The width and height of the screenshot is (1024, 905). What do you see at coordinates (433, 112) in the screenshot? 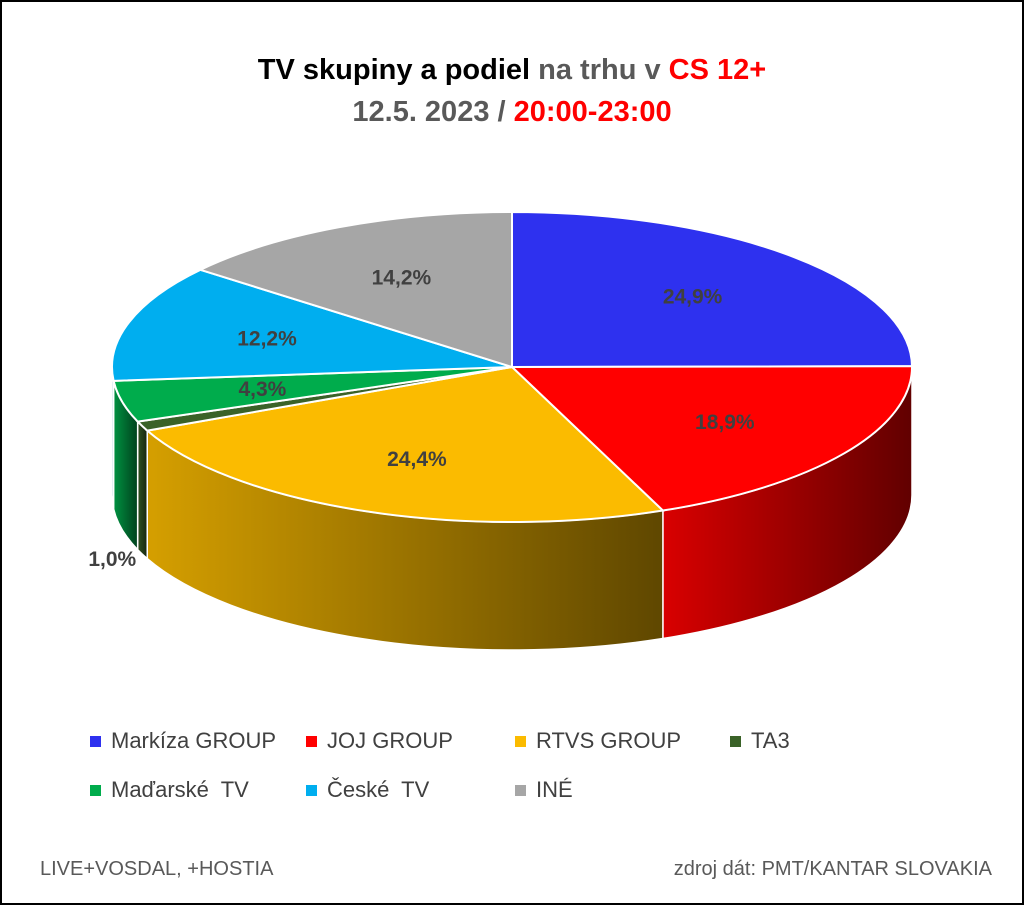
I see `title-part: 12.5. 2023 /` at bounding box center [433, 112].